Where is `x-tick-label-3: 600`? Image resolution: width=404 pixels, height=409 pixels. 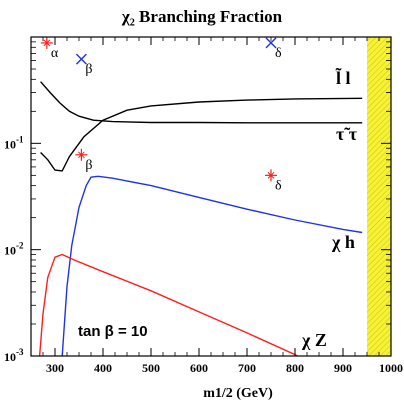
x-tick-label-3: 600 is located at coordinates (199, 368).